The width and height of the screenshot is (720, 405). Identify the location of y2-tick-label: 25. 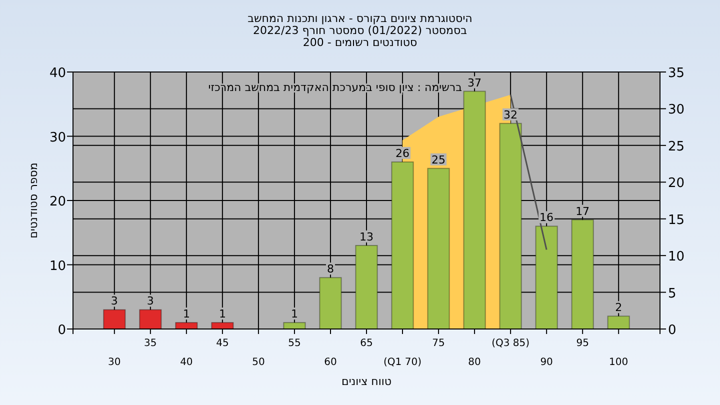
(676, 146).